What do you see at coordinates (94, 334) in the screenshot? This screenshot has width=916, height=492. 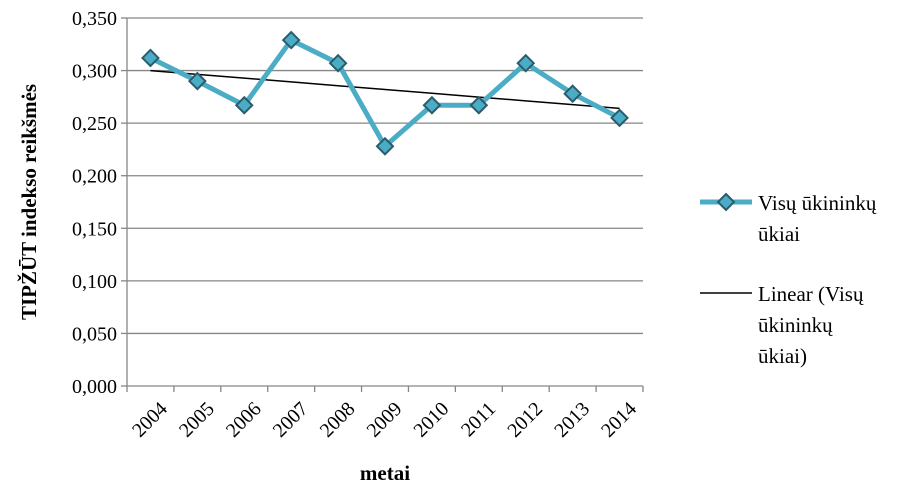 I see `y-tick-label: 0,050` at bounding box center [94, 334].